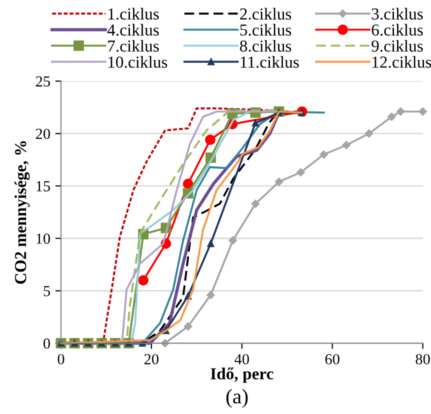 The image size is (431, 414). Describe the element at coordinates (133, 14) in the screenshot. I see `legend-label: 1.ciklus` at that location.